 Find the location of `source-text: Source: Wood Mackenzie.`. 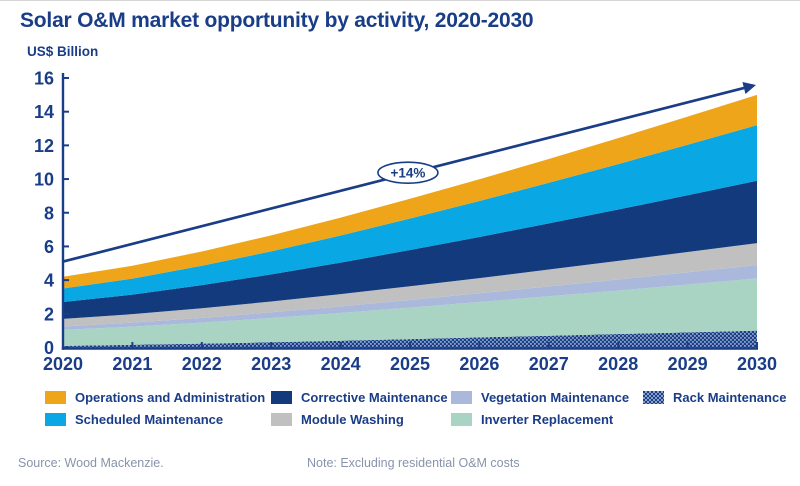

source-text: Source: Wood Mackenzie. is located at coordinates (91, 463).